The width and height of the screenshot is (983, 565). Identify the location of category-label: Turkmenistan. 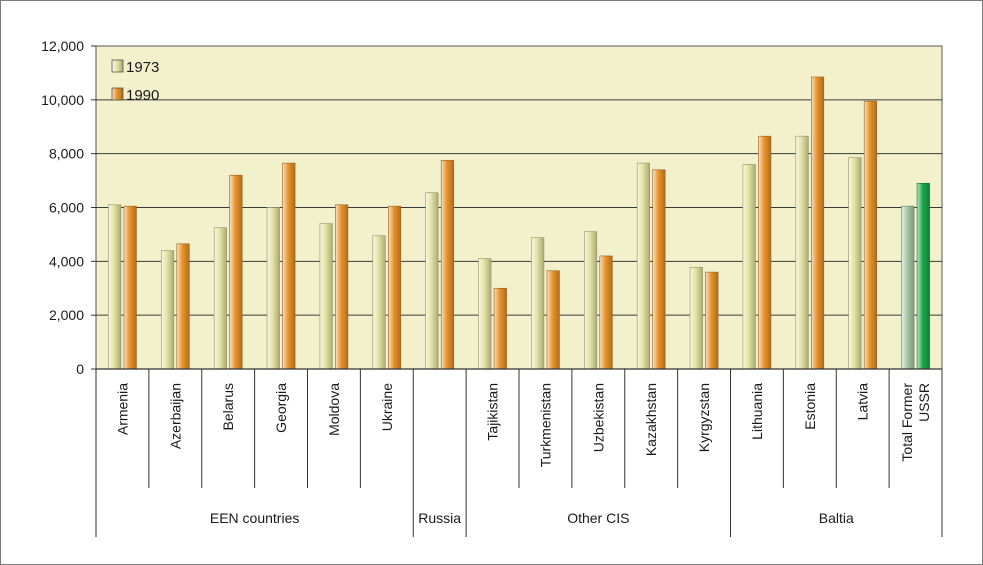
(545, 425).